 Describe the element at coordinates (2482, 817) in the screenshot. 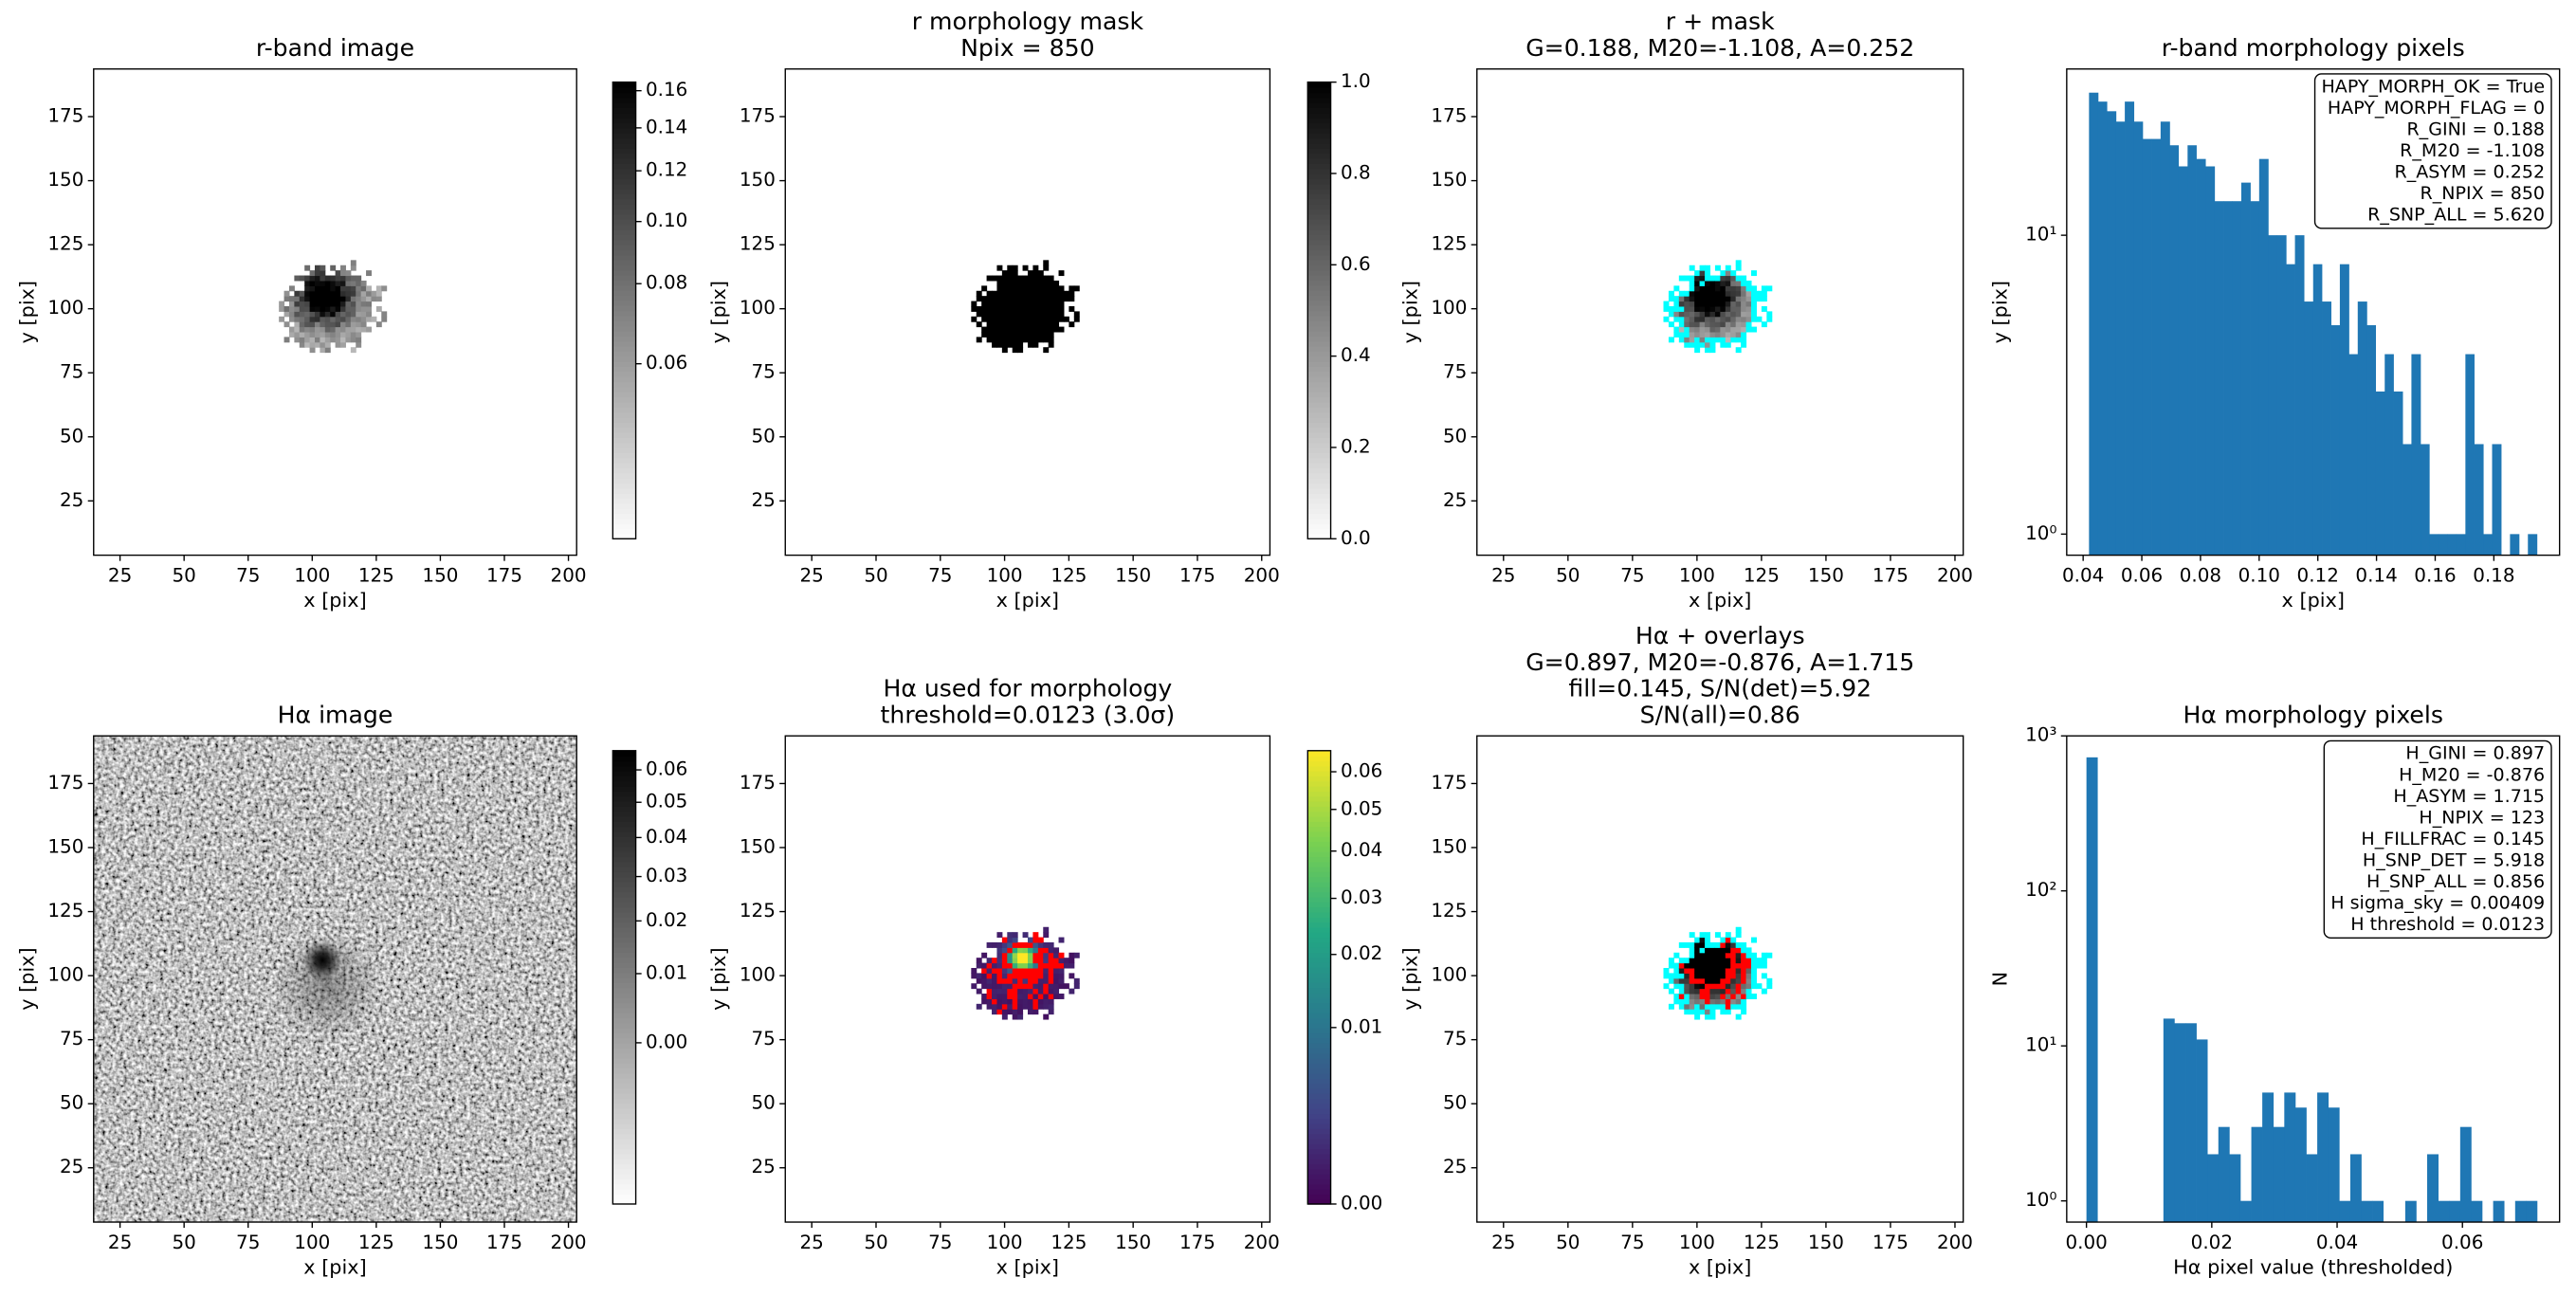

I see `annotation-line: H_NPIX = 123` at that location.